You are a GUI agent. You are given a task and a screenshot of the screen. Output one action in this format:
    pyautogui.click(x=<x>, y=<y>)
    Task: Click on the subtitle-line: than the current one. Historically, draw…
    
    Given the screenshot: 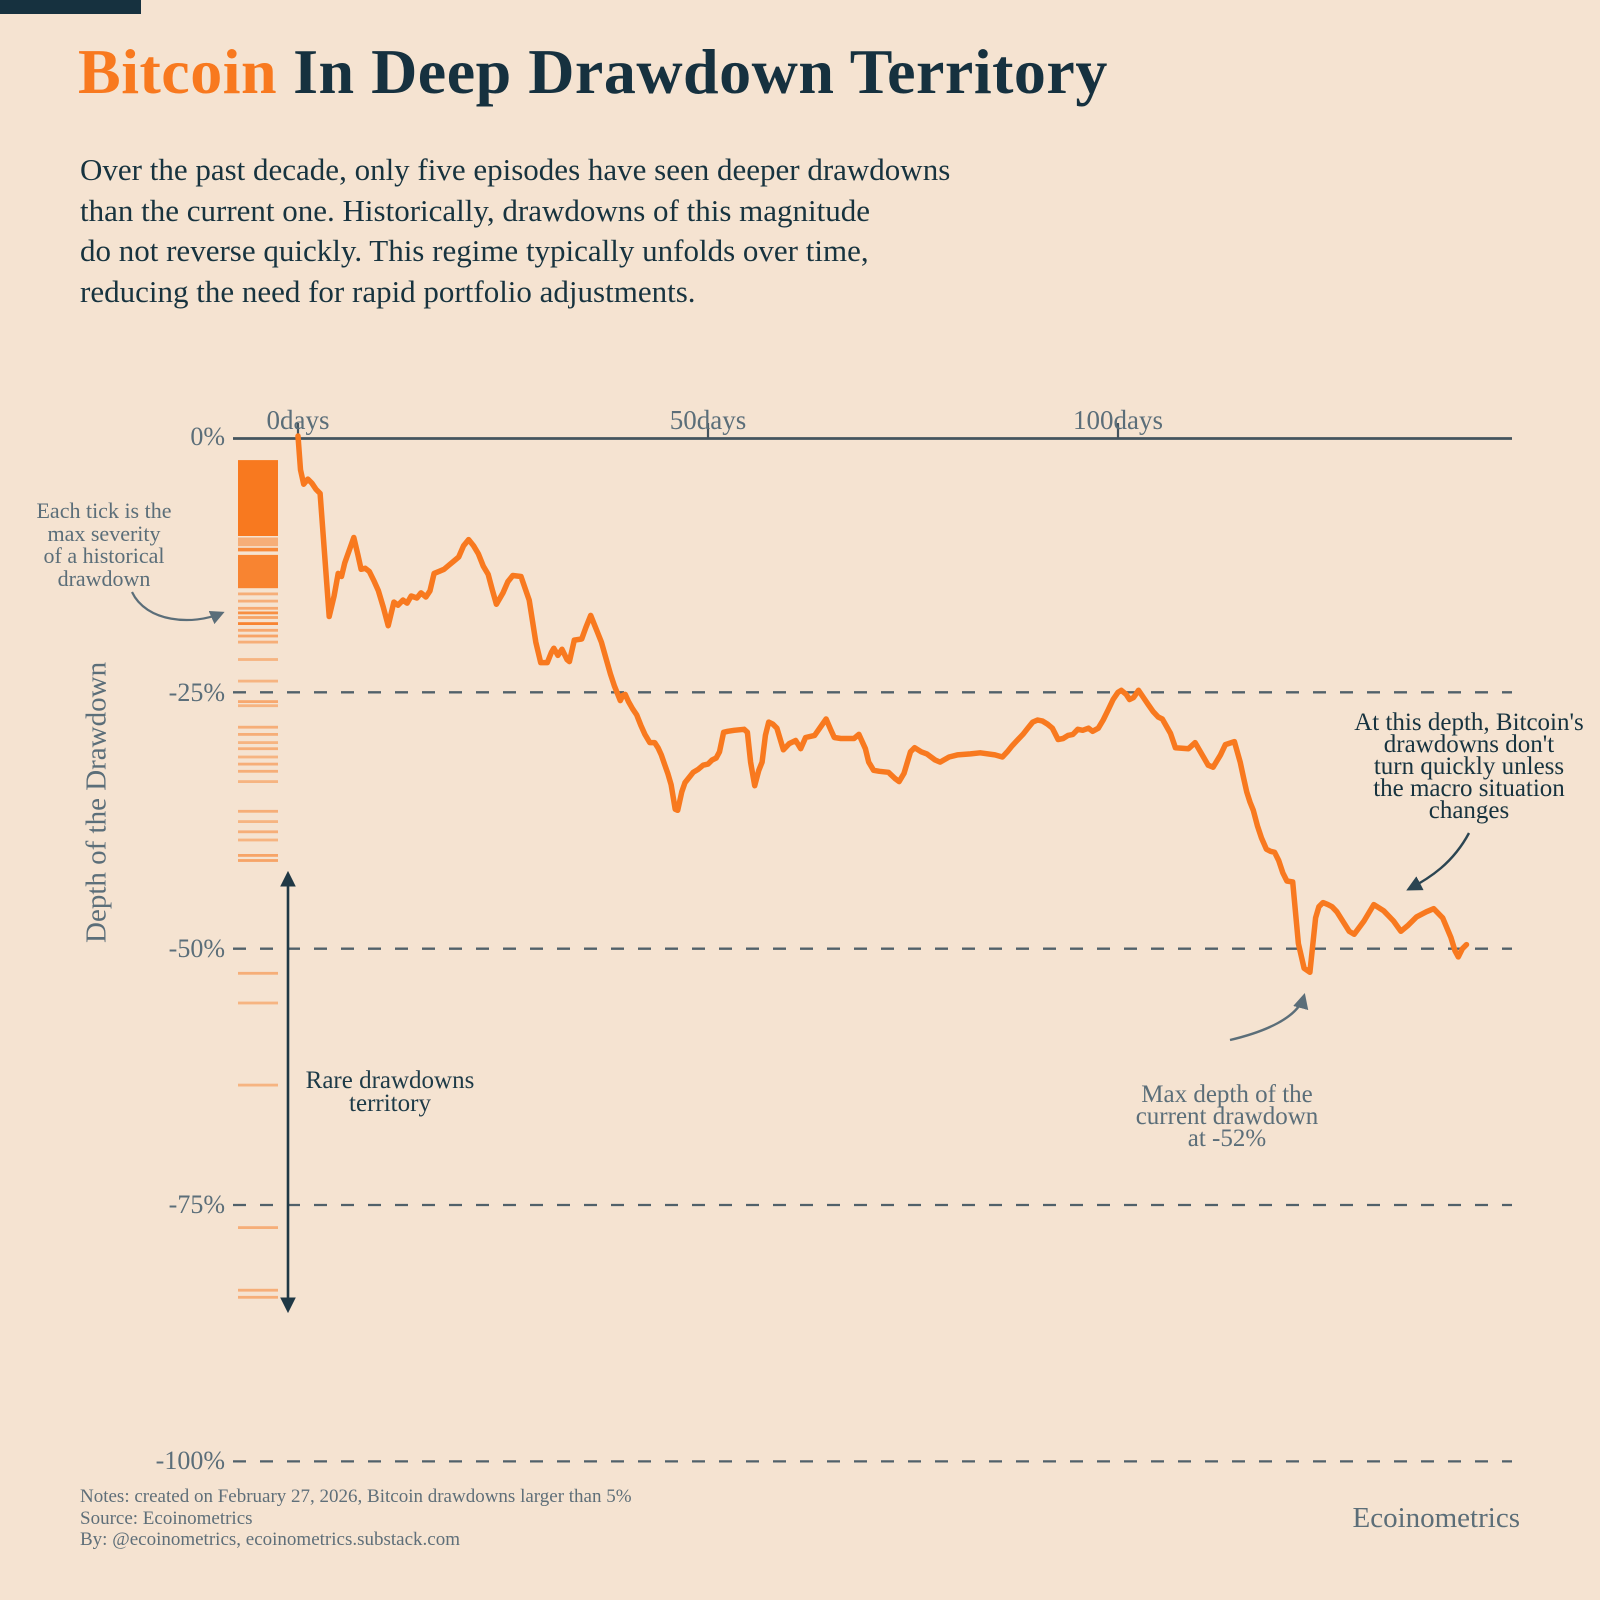 What is the action you would take?
    pyautogui.click(x=475, y=210)
    